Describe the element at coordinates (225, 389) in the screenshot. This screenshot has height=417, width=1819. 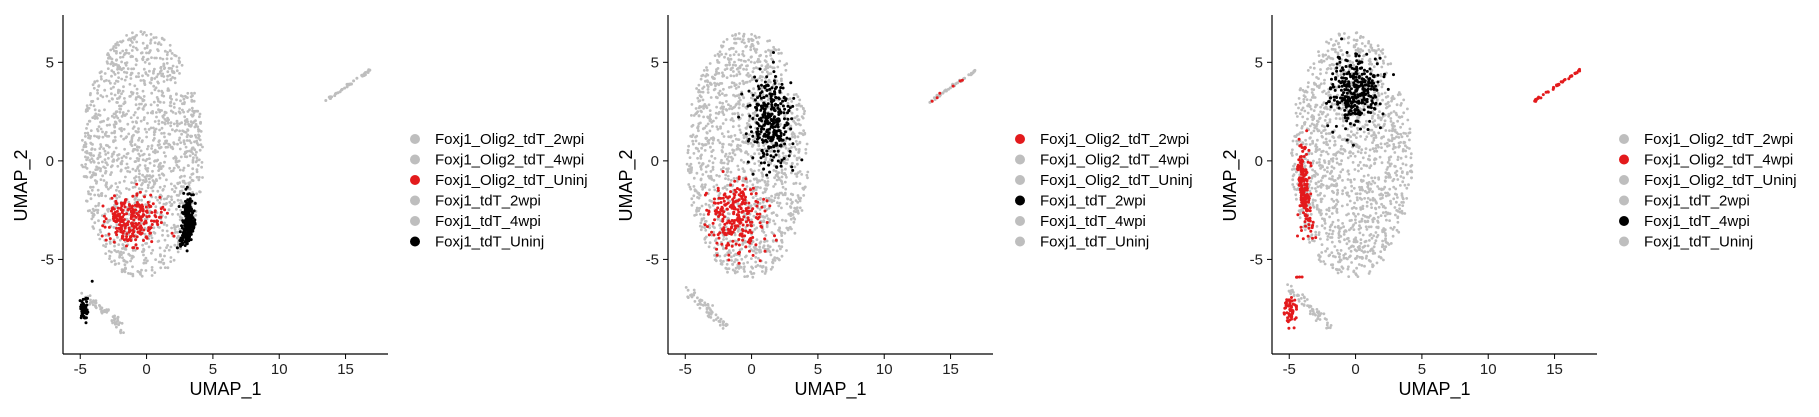
I see `x-axis-label: UMAP_1` at that location.